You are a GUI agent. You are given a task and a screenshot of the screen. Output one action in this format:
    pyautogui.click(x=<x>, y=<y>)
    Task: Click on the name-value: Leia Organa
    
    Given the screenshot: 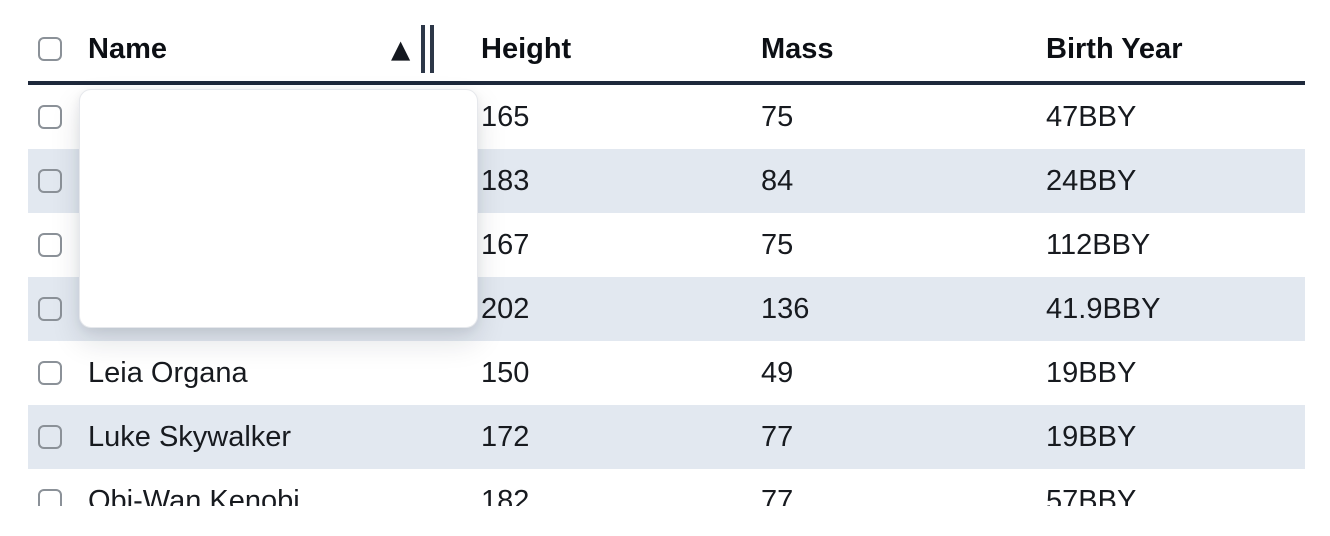 What is the action you would take?
    pyautogui.click(x=168, y=372)
    